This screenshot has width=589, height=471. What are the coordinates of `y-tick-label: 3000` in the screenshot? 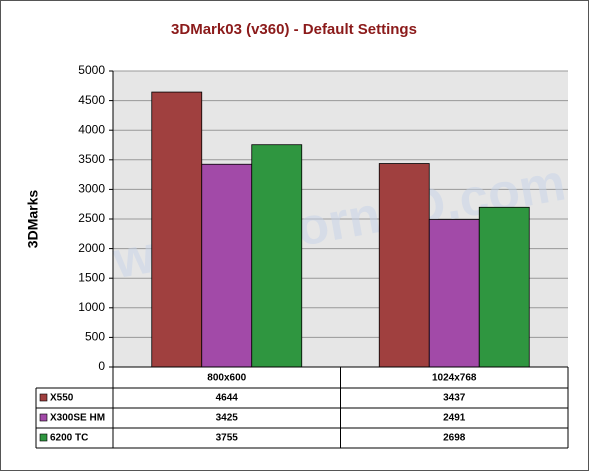 It's located at (91, 189).